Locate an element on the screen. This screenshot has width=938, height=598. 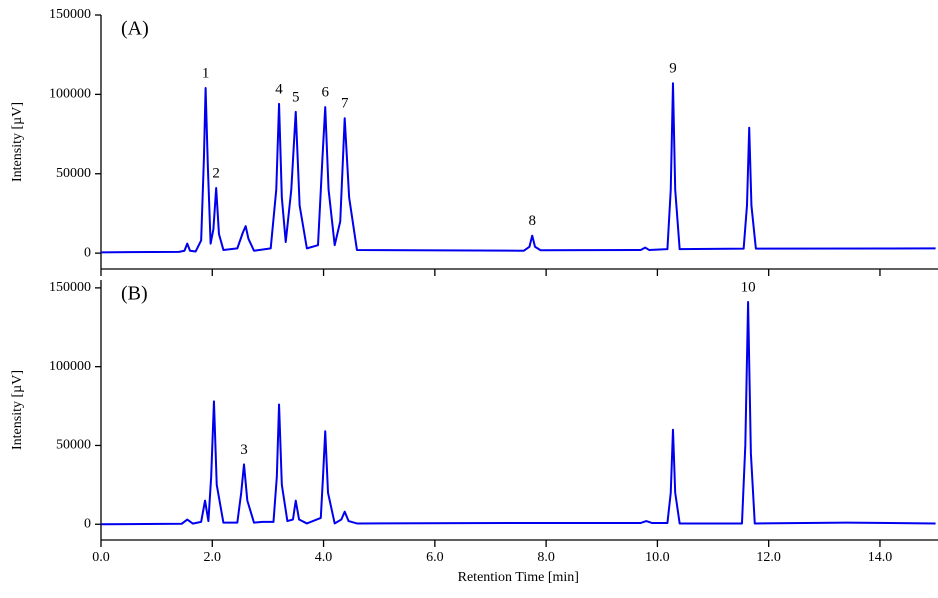
peak-label: 8 is located at coordinates (532, 221).